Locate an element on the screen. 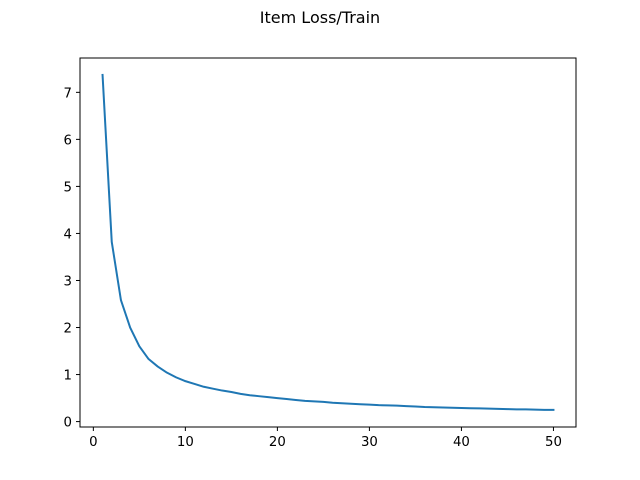 This screenshot has width=640, height=480. x-tick-label: 0 is located at coordinates (93, 442).